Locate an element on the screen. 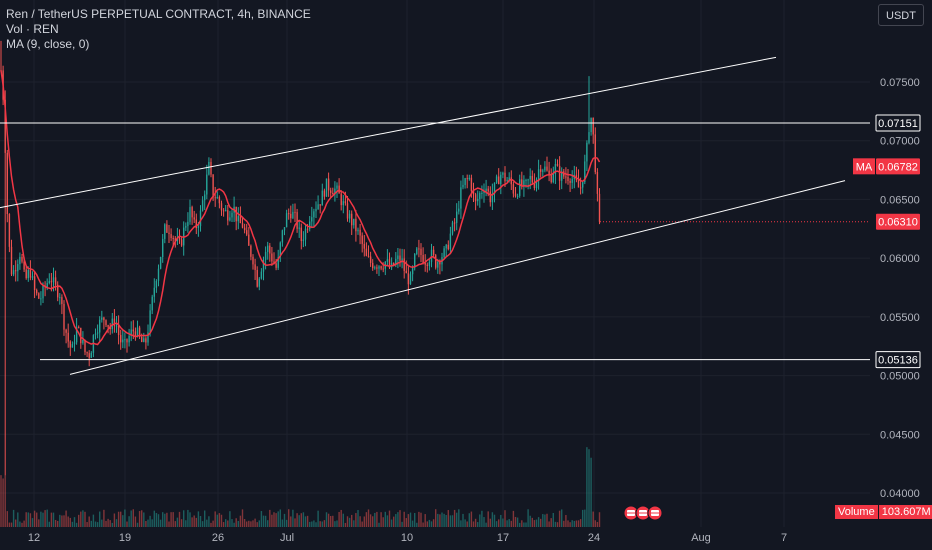  price-tick-label: 0.05500 is located at coordinates (900, 318).